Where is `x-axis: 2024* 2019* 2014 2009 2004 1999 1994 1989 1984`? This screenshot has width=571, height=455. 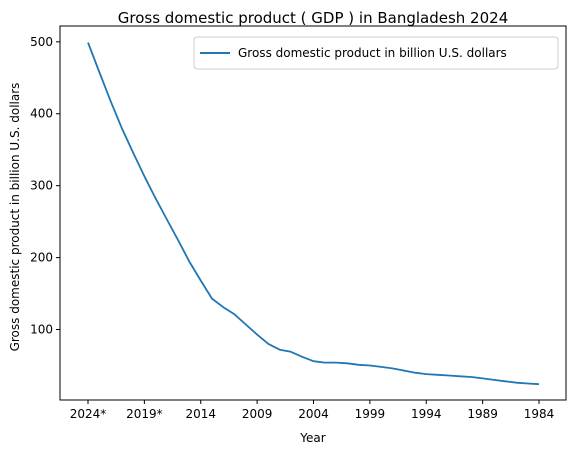 x-axis: 2024* 2019* 2014 2009 2004 1999 1994 1989 1984 is located at coordinates (312, 410).